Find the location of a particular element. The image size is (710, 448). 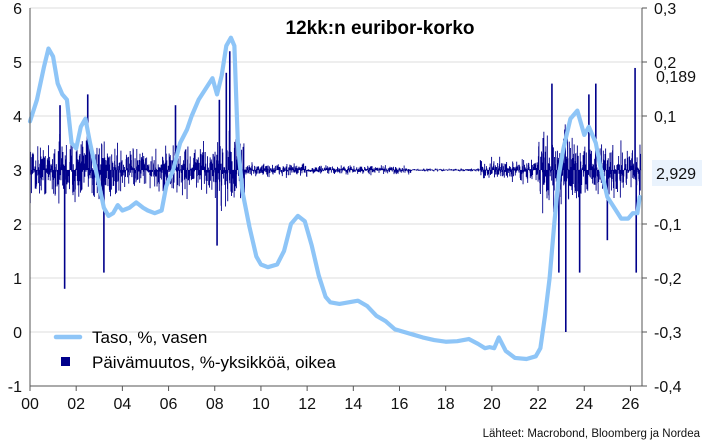

level-last-value-box is located at coordinates (677, 173).